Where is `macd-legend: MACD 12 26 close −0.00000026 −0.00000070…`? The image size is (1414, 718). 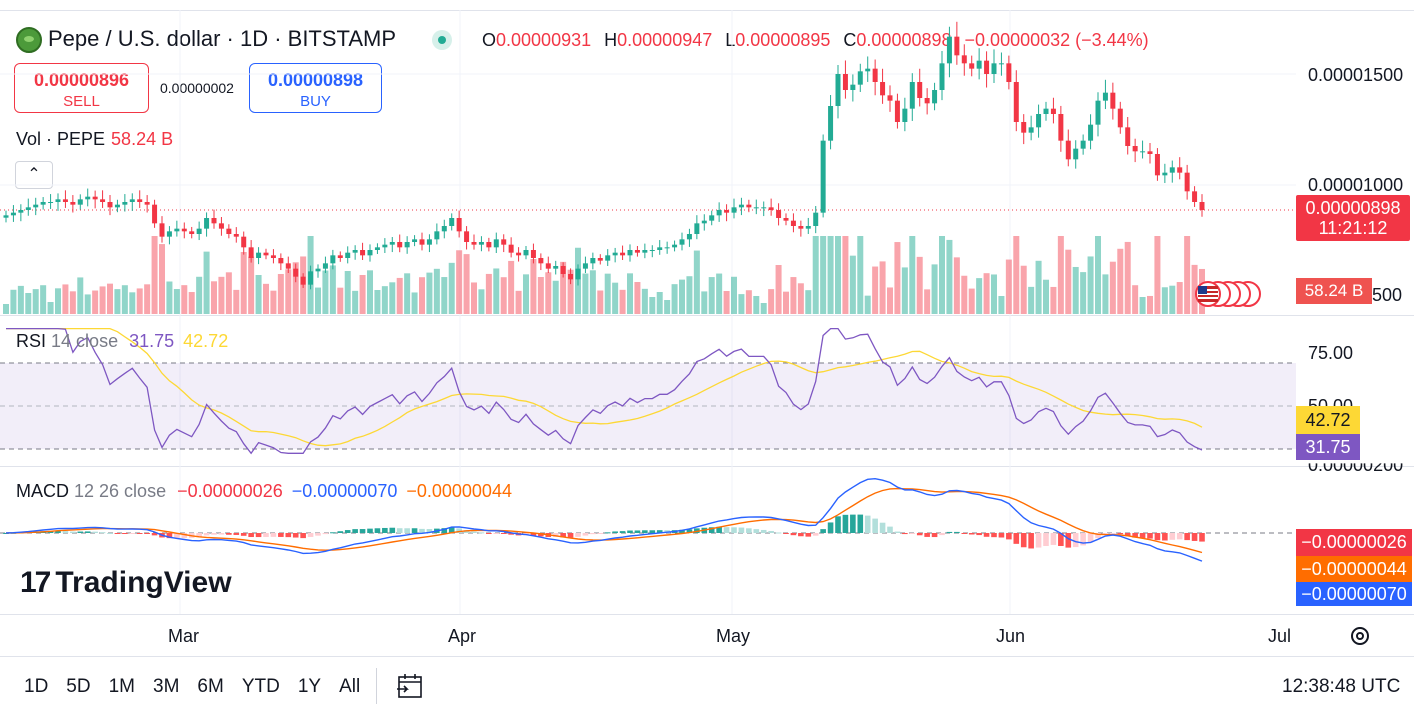
macd-legend: MACD 12 26 close −0.00000026 −0.00000070… is located at coordinates (264, 491).